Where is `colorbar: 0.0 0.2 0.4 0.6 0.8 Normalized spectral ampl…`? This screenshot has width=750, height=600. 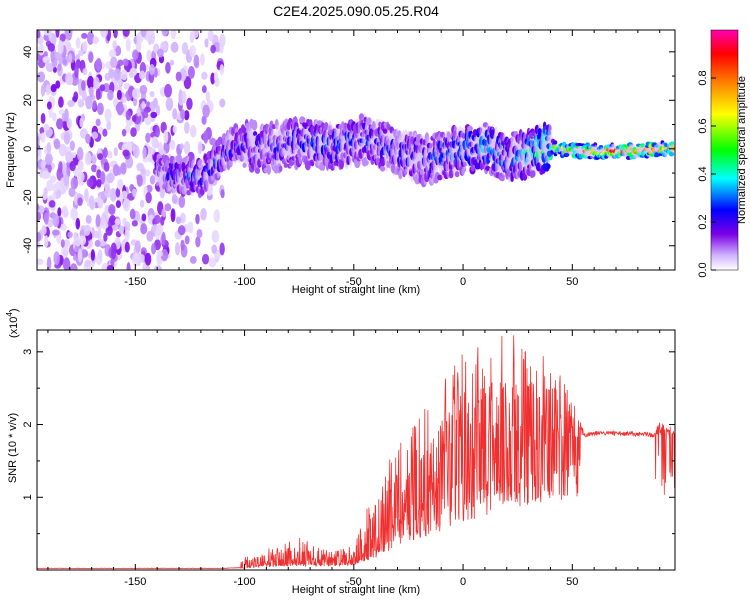 colorbar: 0.0 0.2 0.4 0.6 0.8 Normalized spectral ampl… is located at coordinates (722, 153).